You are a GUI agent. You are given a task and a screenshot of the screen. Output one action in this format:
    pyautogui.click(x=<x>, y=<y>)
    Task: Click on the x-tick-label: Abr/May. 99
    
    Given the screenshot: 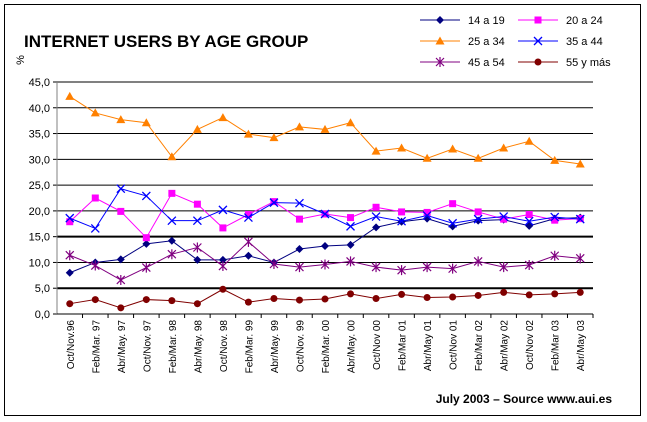 What is the action you would take?
    pyautogui.click(x=275, y=347)
    